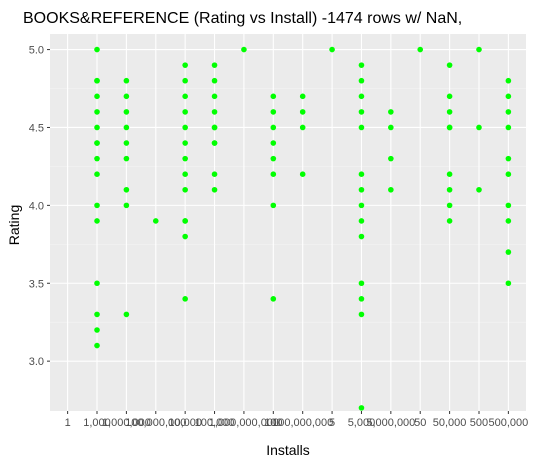 This screenshot has height=464, width=536. What do you see at coordinates (332, 423) in the screenshot?
I see `x-tick-label: 5` at bounding box center [332, 423].